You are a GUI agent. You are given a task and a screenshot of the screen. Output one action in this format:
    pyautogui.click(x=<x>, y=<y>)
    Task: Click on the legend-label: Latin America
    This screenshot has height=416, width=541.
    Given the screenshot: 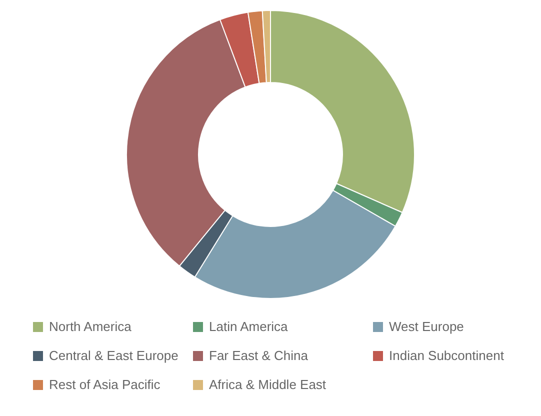 What is the action you would take?
    pyautogui.click(x=248, y=326)
    